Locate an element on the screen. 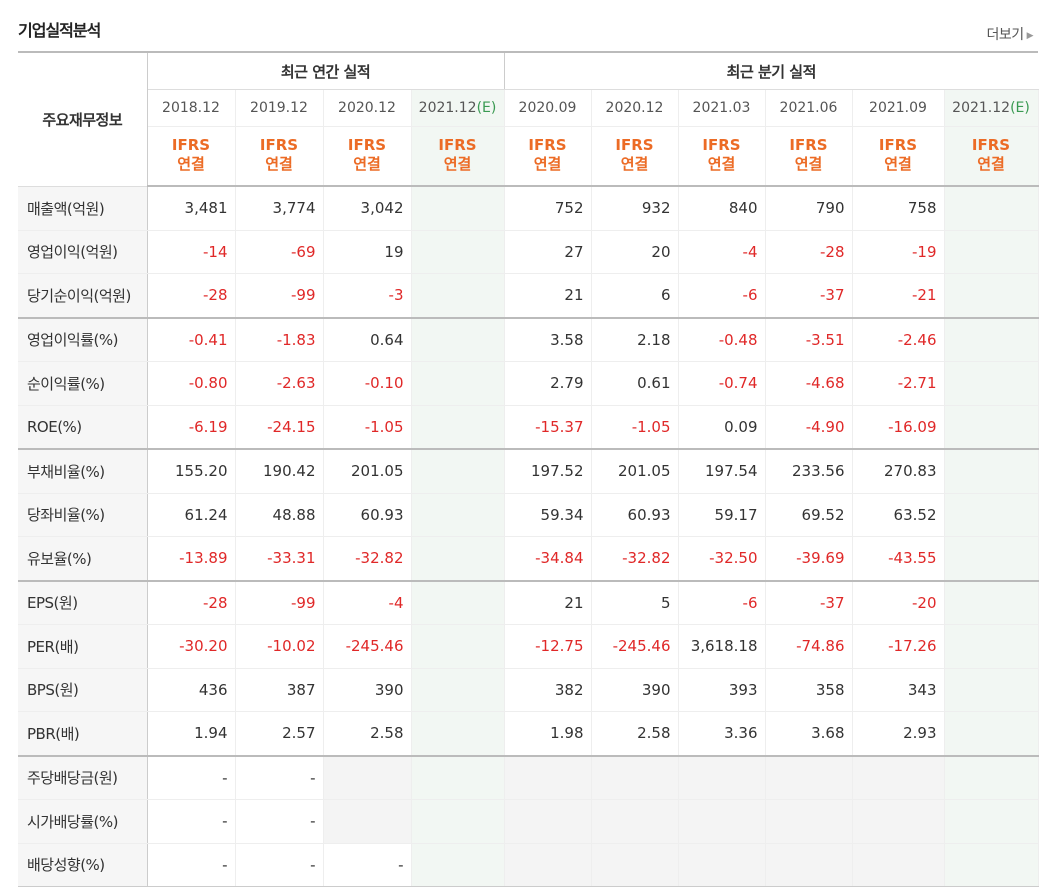 This screenshot has height=896, width=1055. table-cell: 3.68 is located at coordinates (809, 734).